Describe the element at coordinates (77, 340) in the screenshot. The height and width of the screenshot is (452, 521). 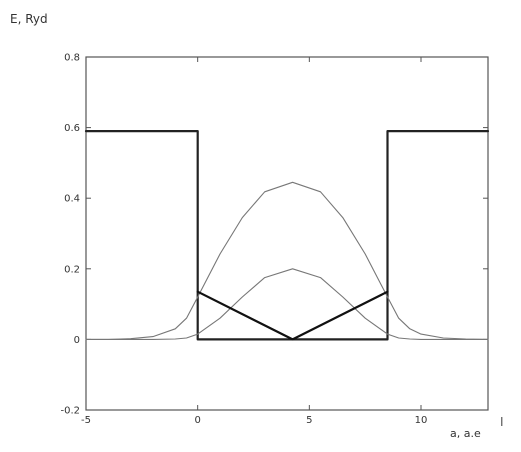
I see `y-tick-label: 0` at that location.